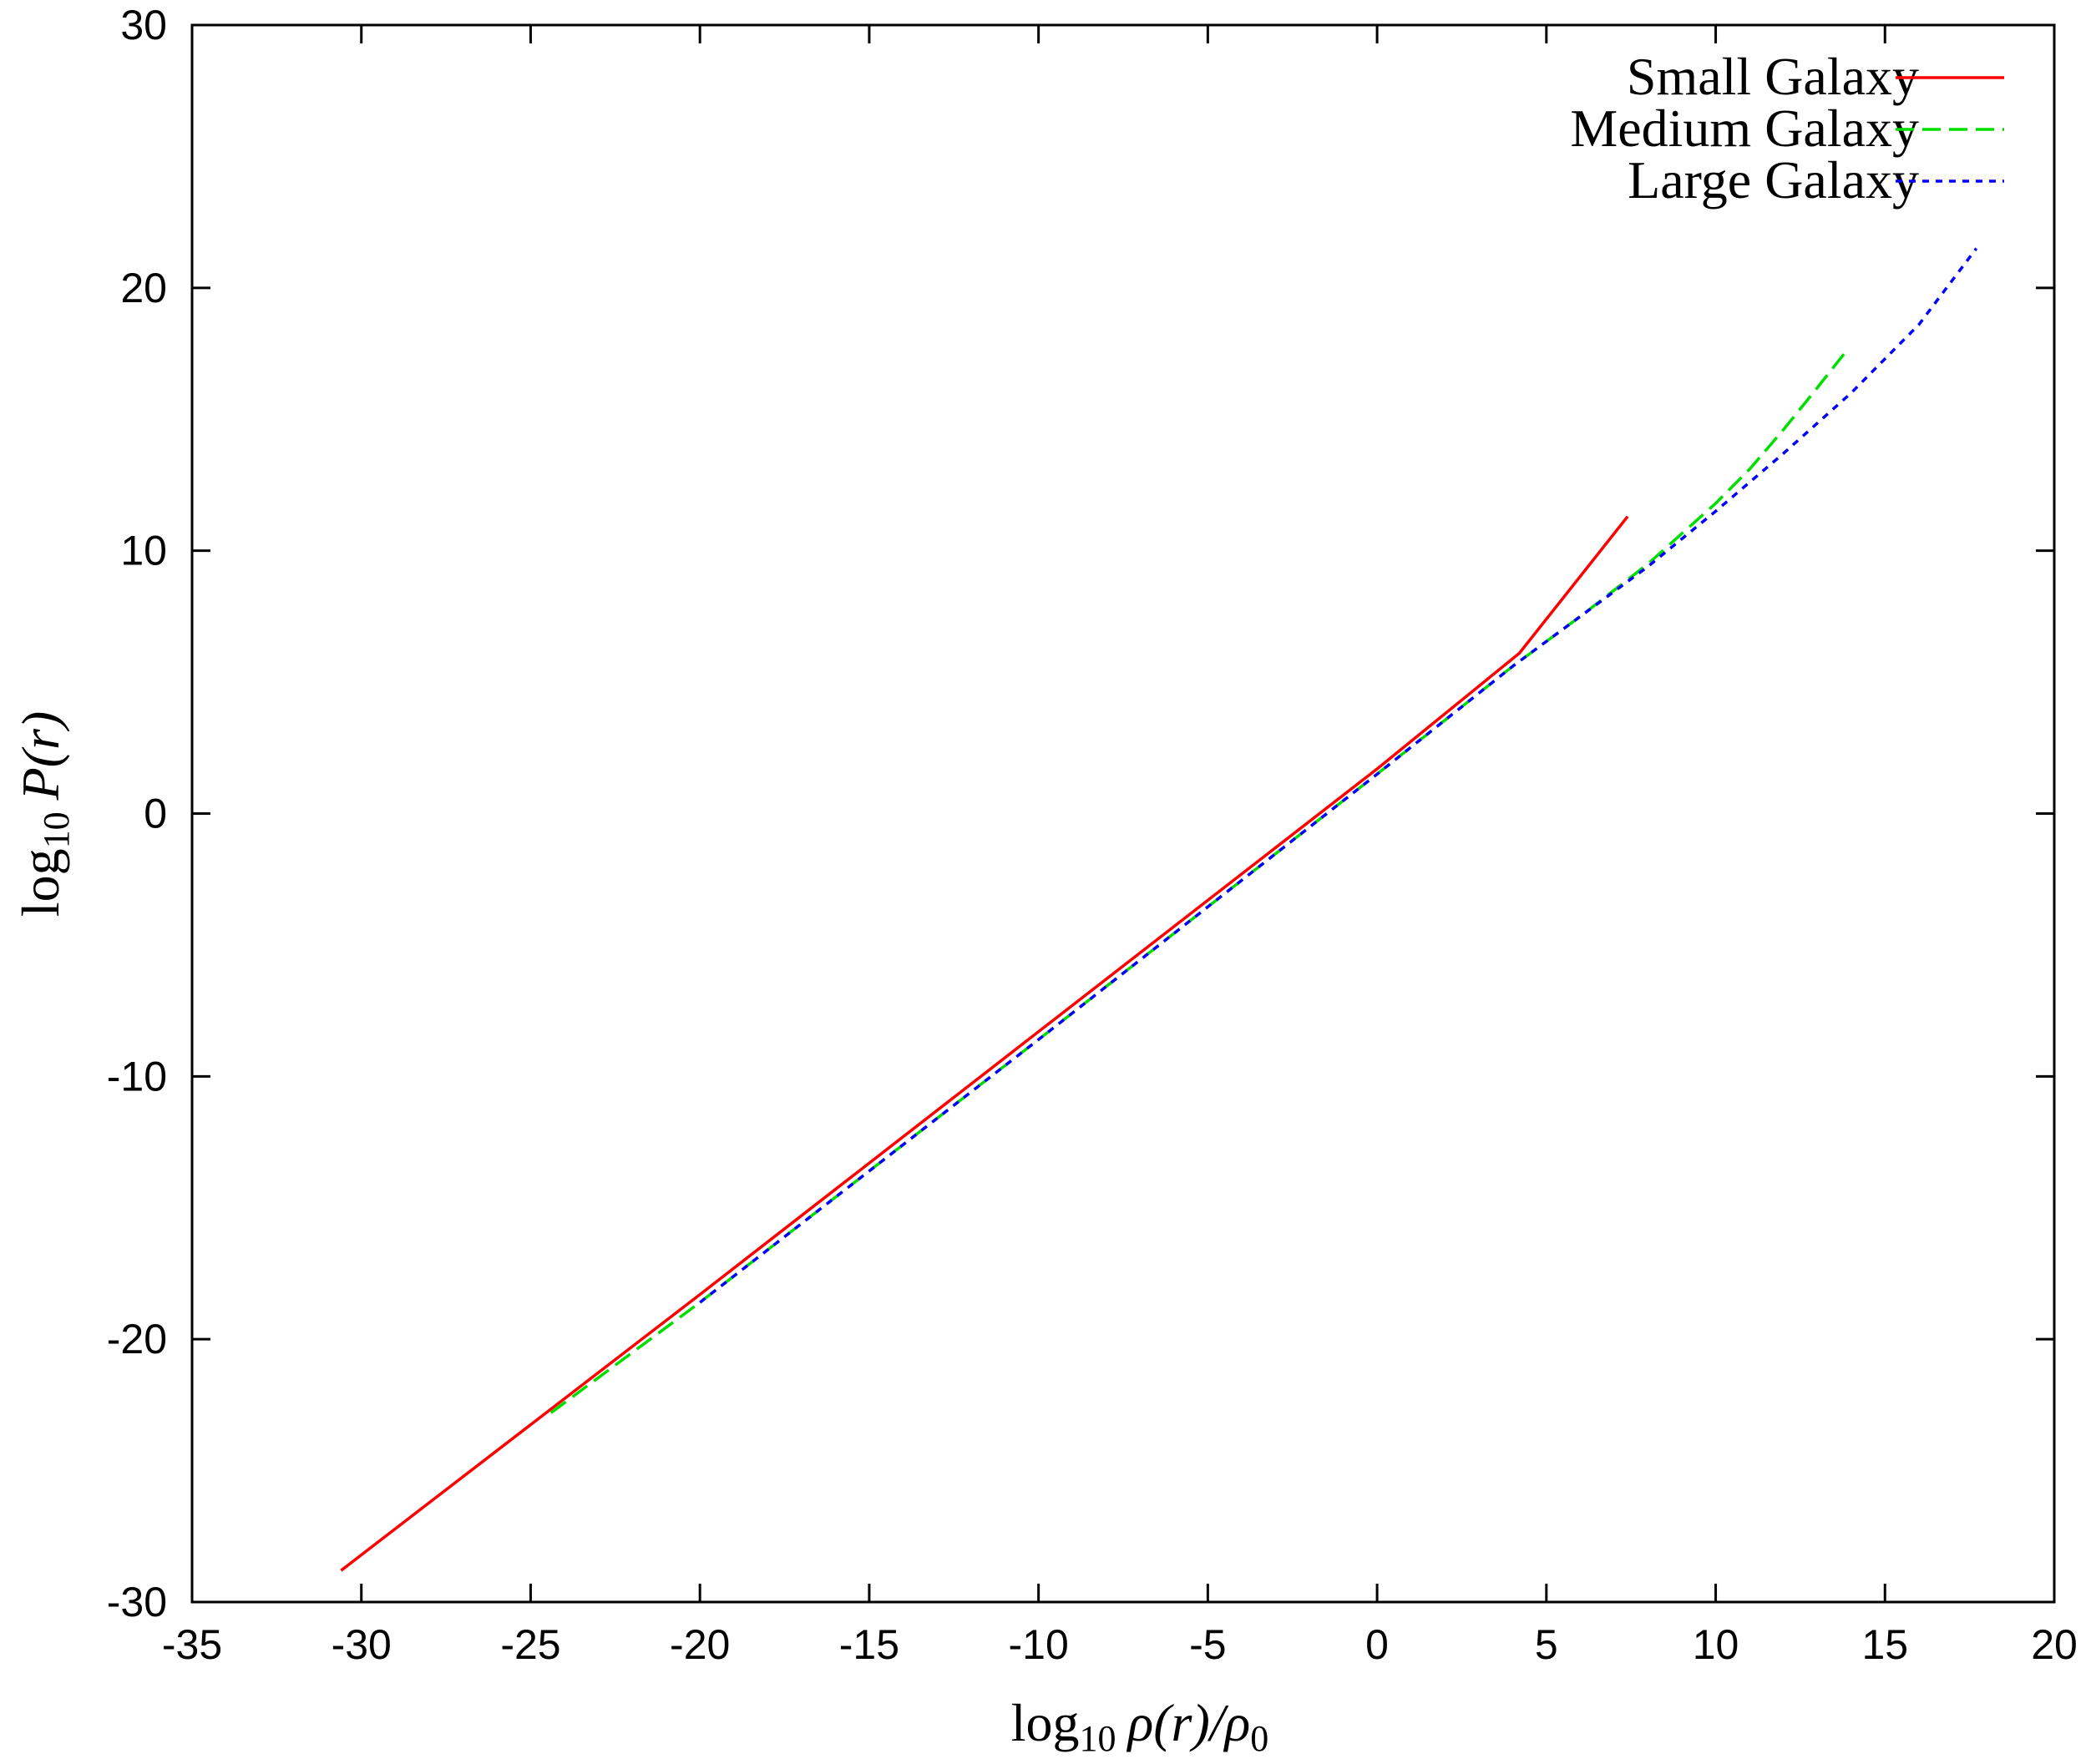 This screenshot has width=2091, height=1764. Describe the element at coordinates (143, 551) in the screenshot. I see `y-tick-label: 10` at that location.